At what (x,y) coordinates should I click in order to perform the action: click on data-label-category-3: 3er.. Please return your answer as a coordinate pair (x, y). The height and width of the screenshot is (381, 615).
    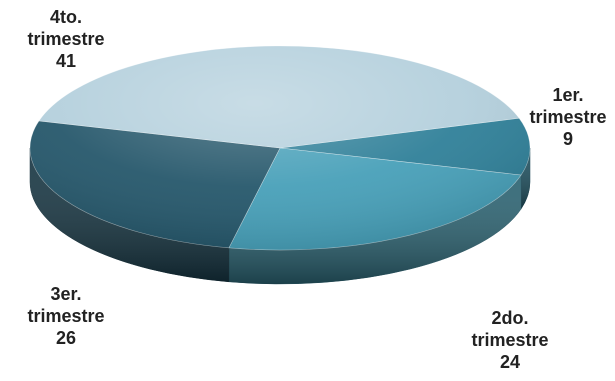
    Looking at the image, I should click on (65, 294).